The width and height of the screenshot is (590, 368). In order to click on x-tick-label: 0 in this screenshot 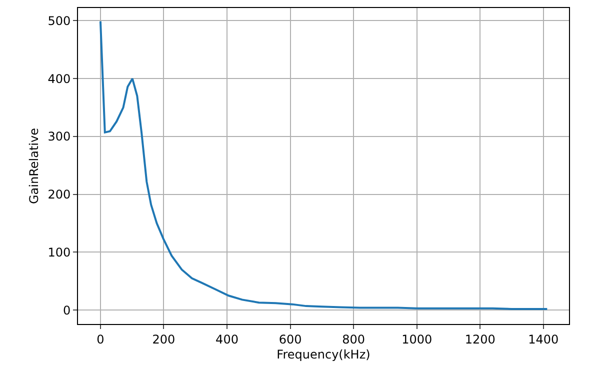, I will do `click(100, 339)`.